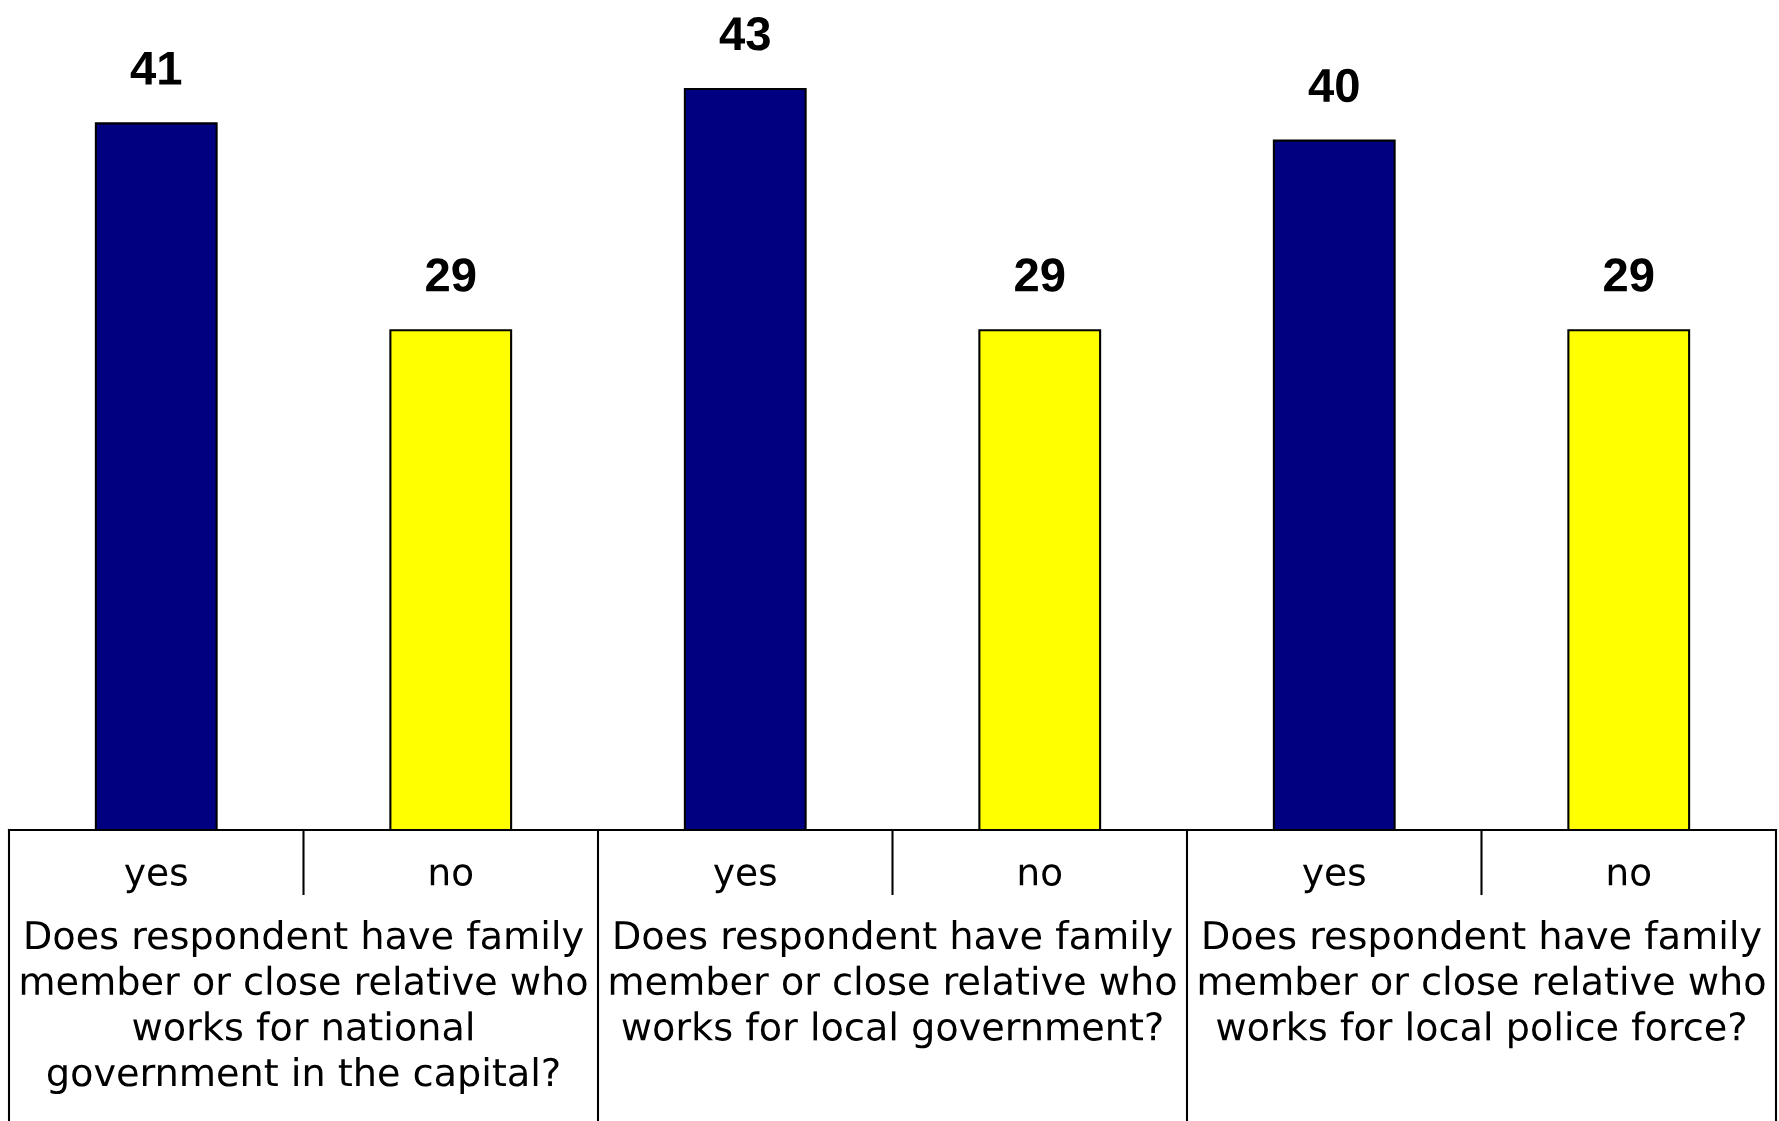 Image resolution: width=1779 pixels, height=1121 pixels. I want to click on data-label: 41, so click(156, 68).